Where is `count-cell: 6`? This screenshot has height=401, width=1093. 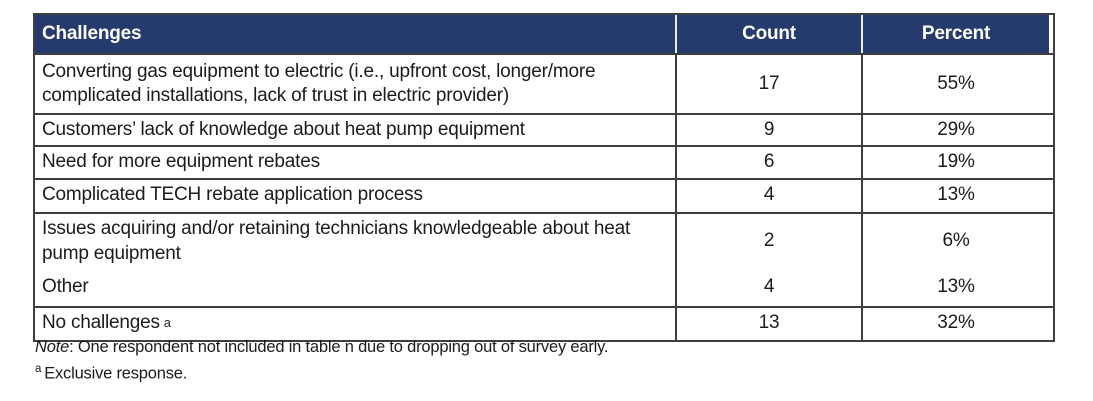
count-cell: 6 is located at coordinates (768, 162).